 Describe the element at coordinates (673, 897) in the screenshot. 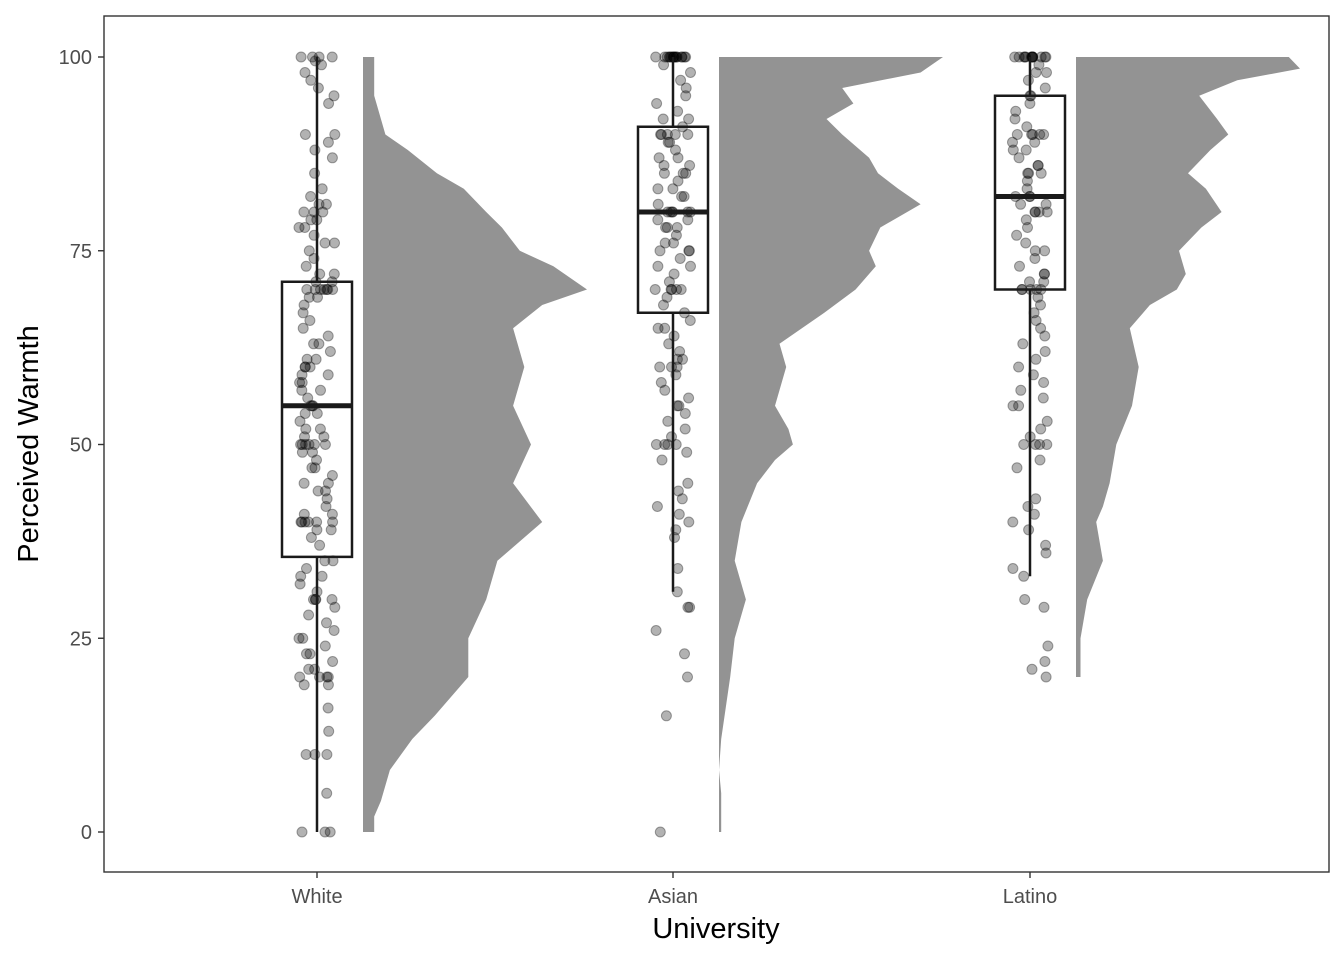

I see `x-tick-label-asian: Asian` at that location.